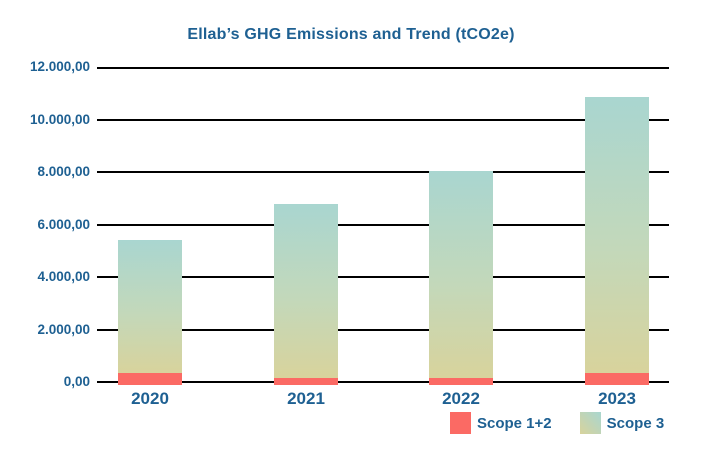 Image resolution: width=702 pixels, height=451 pixels. I want to click on legend-item-scope3: Scope 3, so click(622, 423).